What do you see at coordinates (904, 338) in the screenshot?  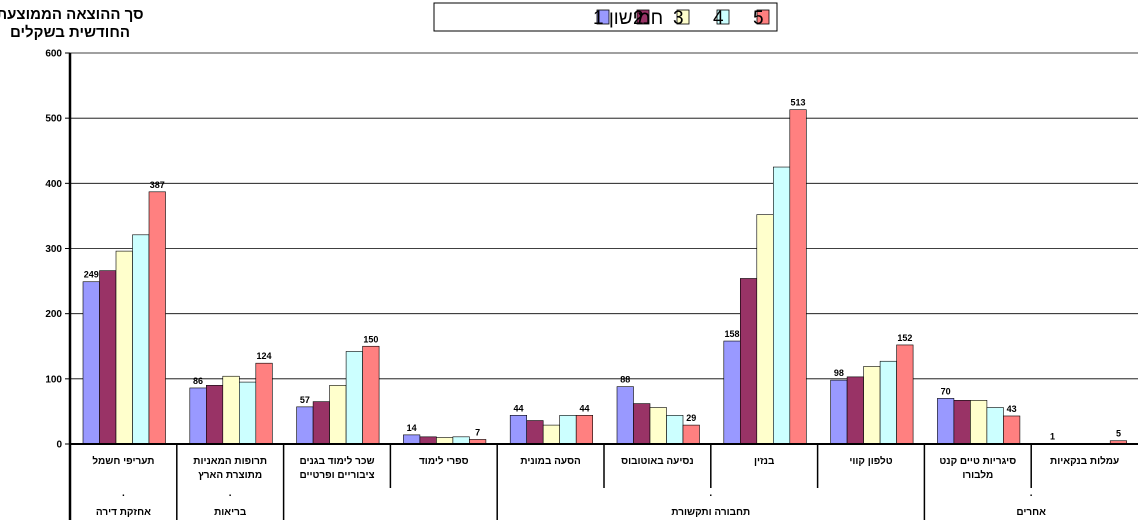 I see `data-label: 152` at bounding box center [904, 338].